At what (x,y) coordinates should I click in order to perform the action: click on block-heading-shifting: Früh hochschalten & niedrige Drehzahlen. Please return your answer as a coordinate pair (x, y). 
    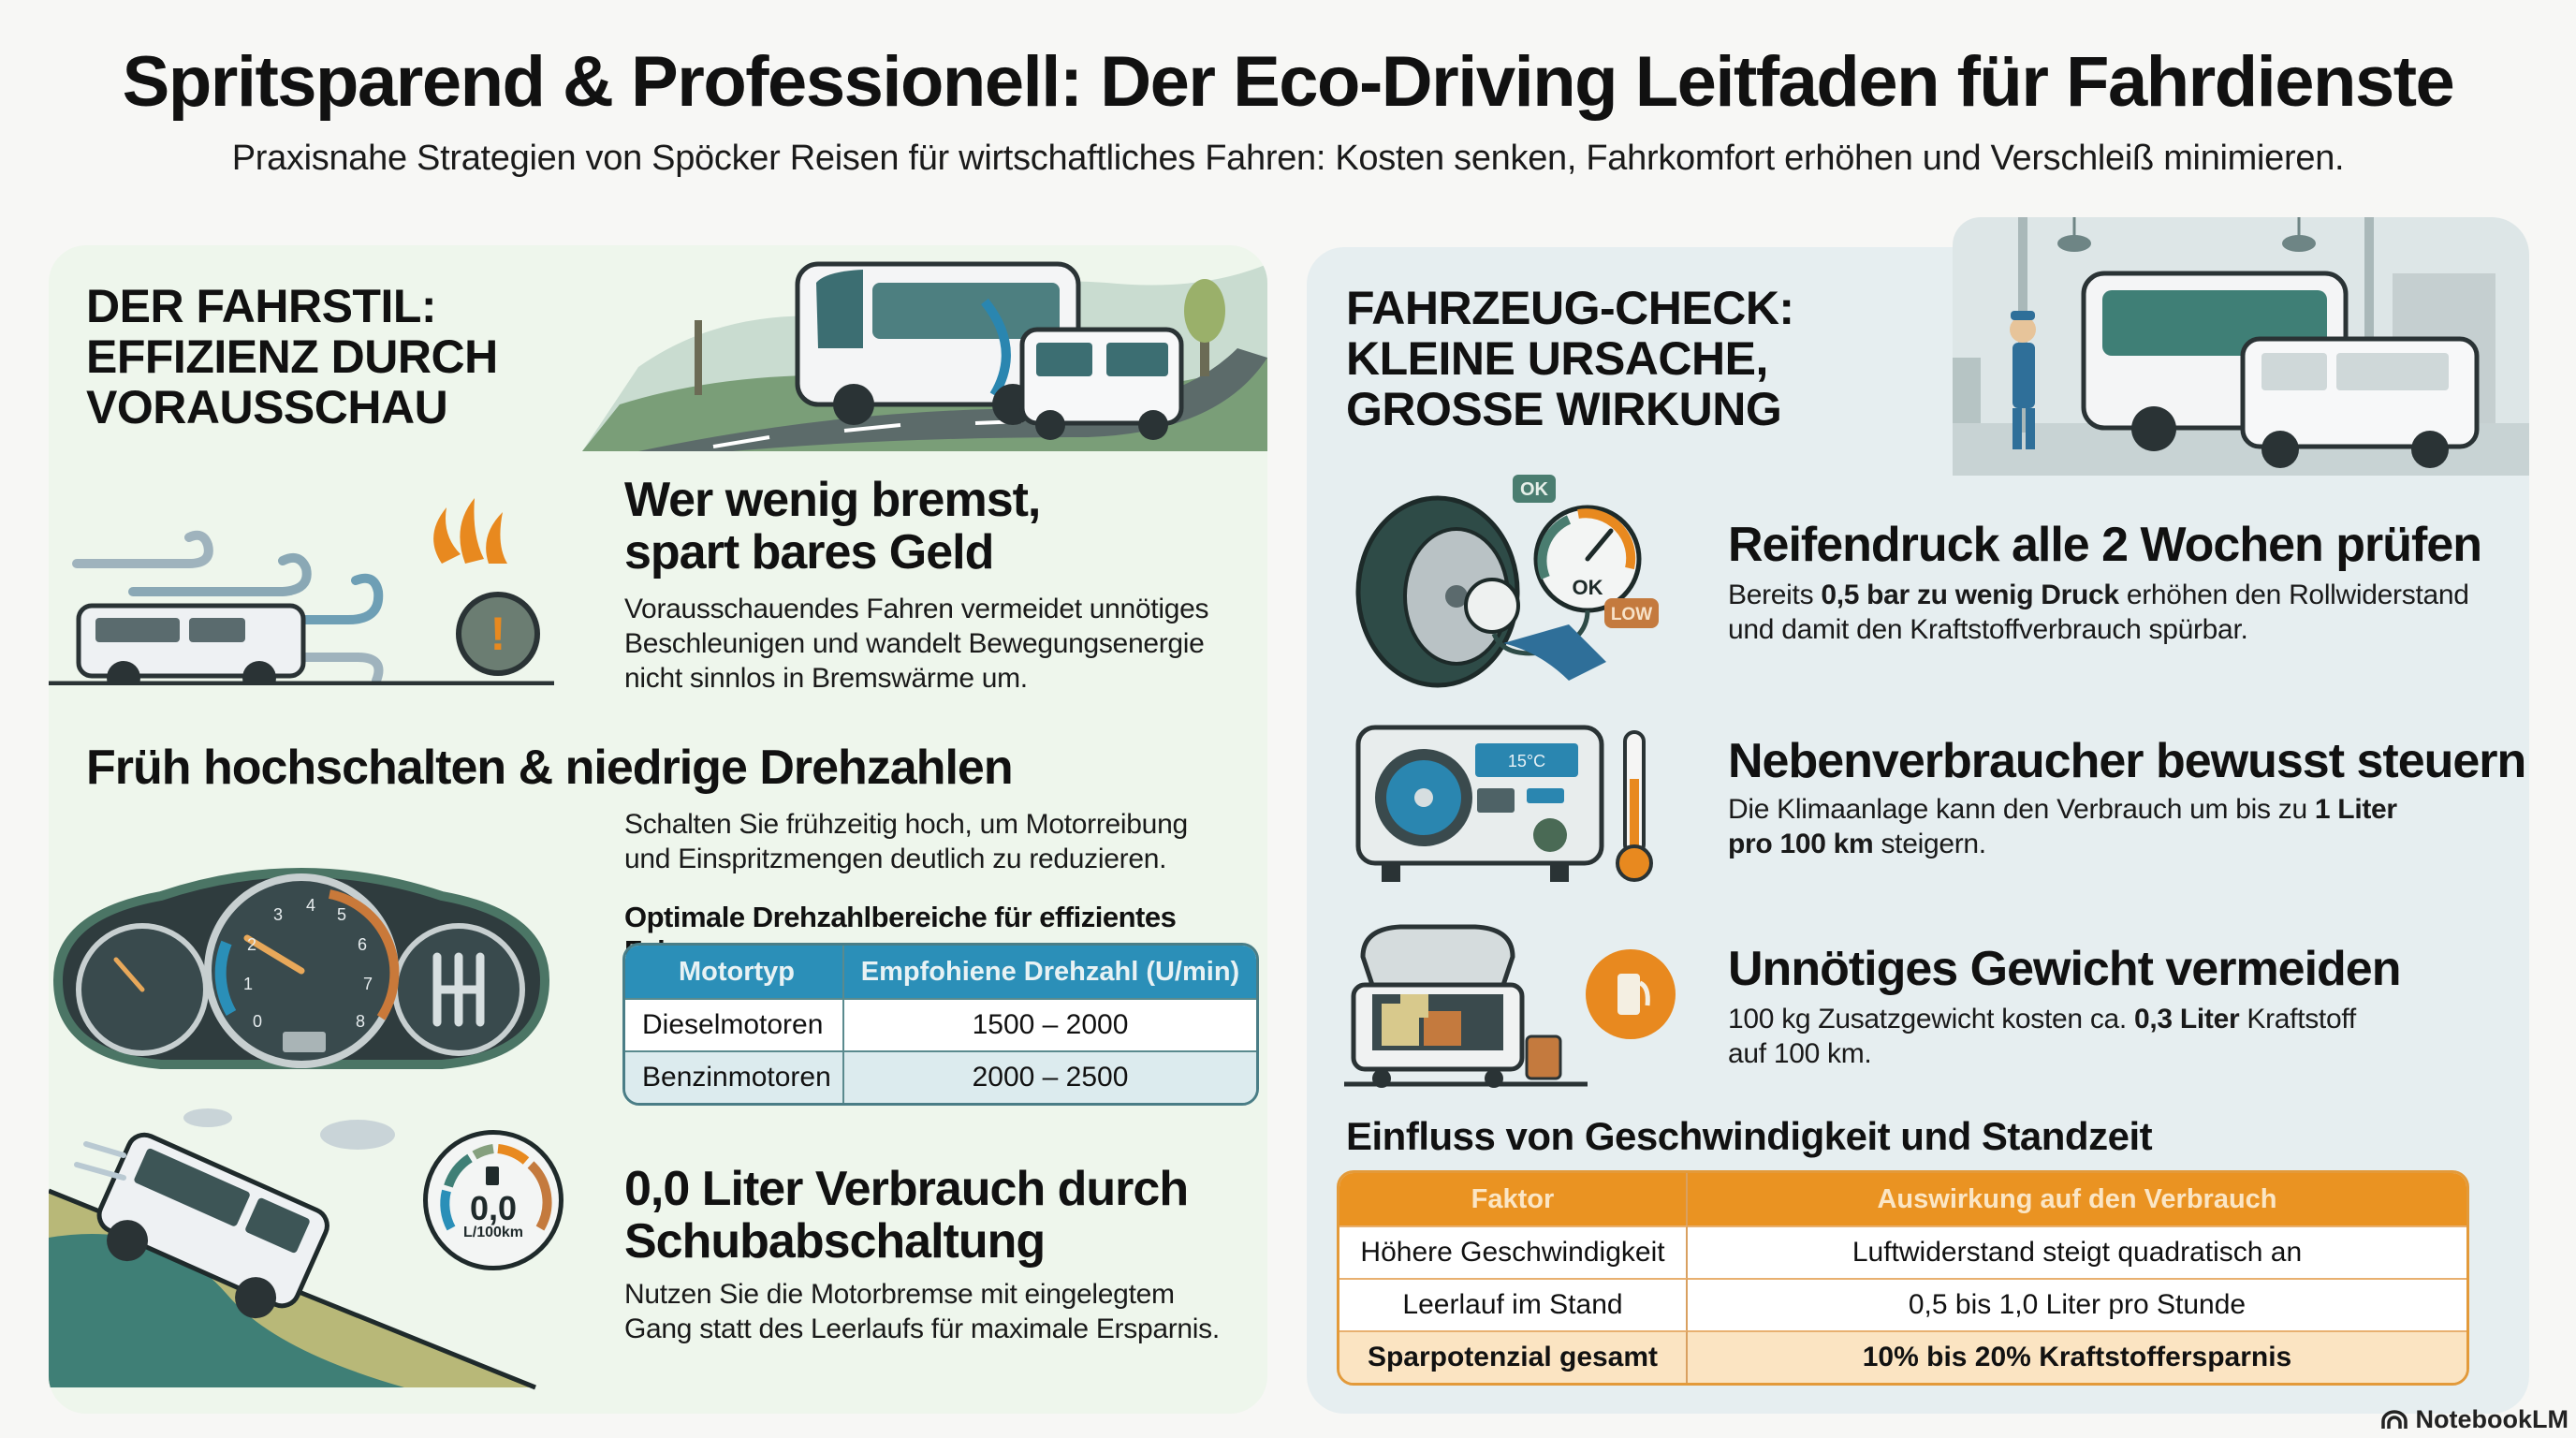
    Looking at the image, I should click on (550, 768).